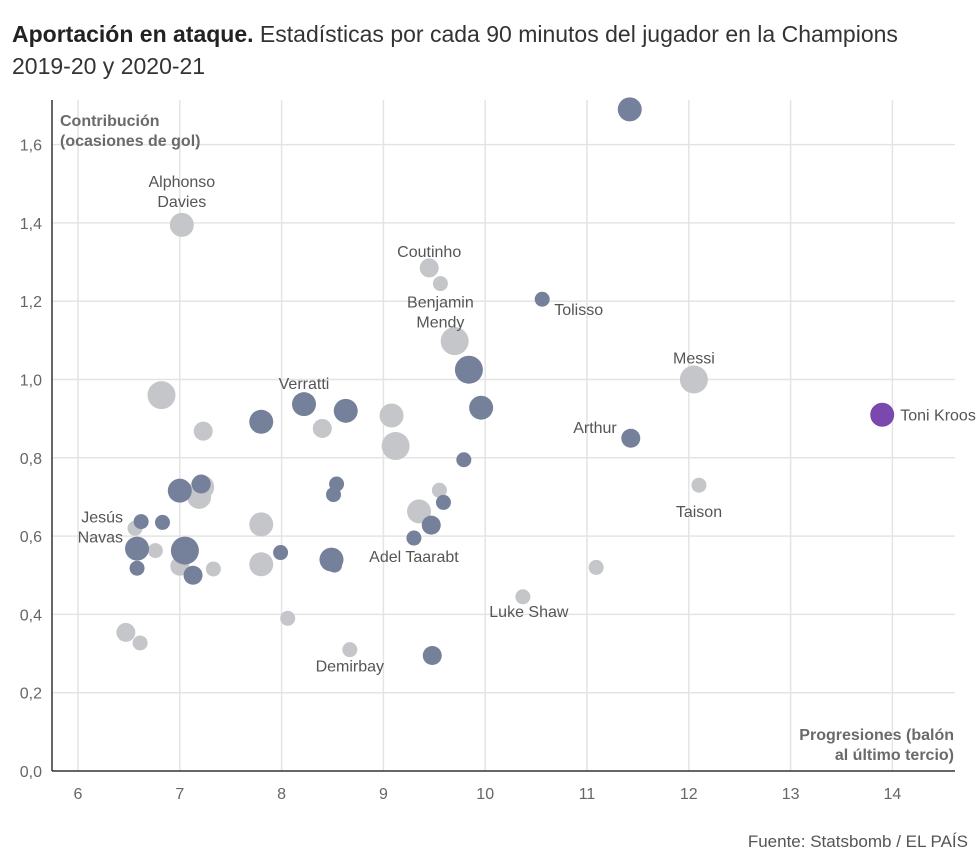  I want to click on x-tick-label: 12, so click(689, 794).